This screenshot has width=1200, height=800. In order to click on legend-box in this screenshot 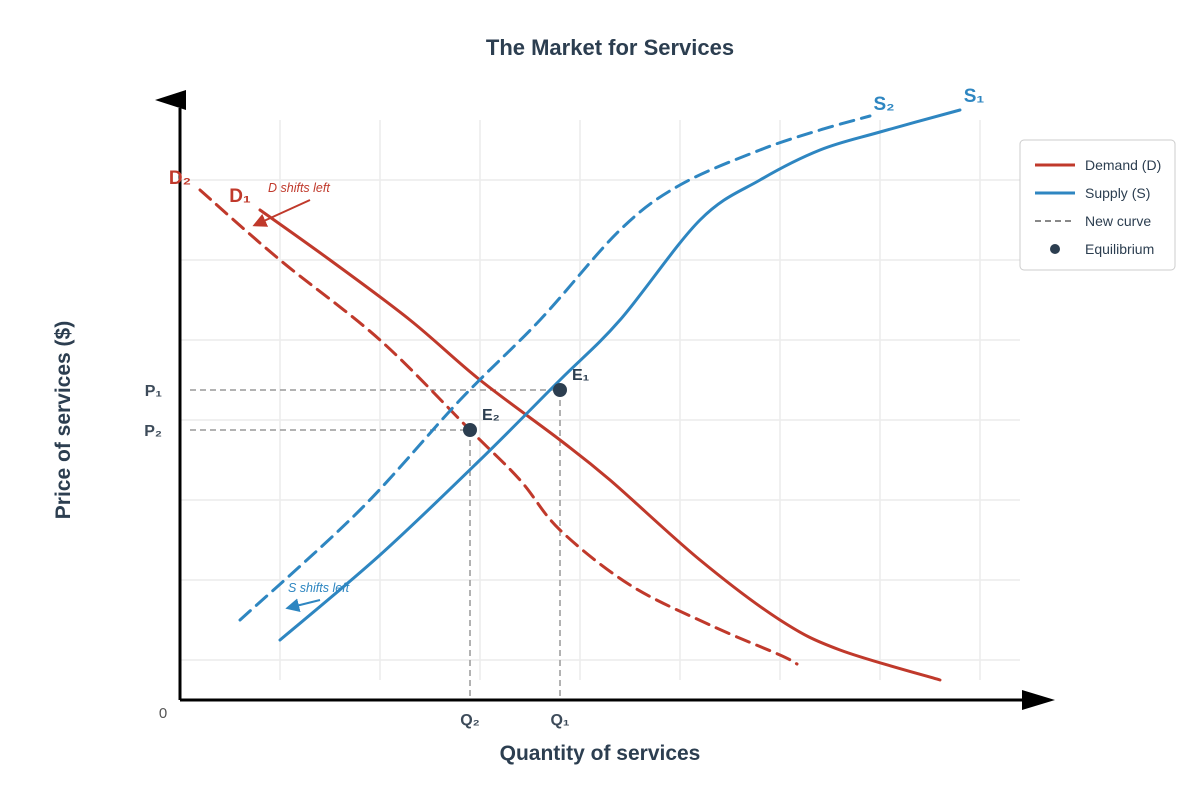, I will do `click(1097, 205)`.